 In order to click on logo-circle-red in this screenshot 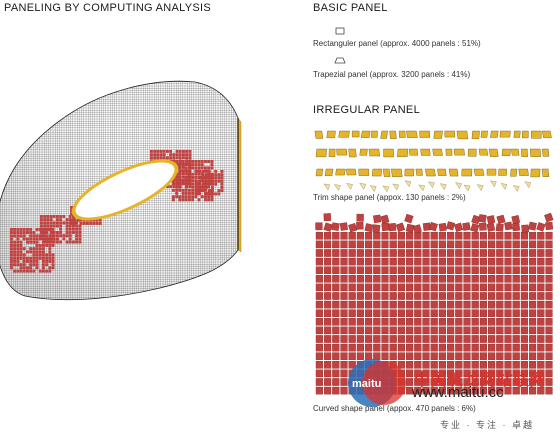, I will do `click(384, 383)`.